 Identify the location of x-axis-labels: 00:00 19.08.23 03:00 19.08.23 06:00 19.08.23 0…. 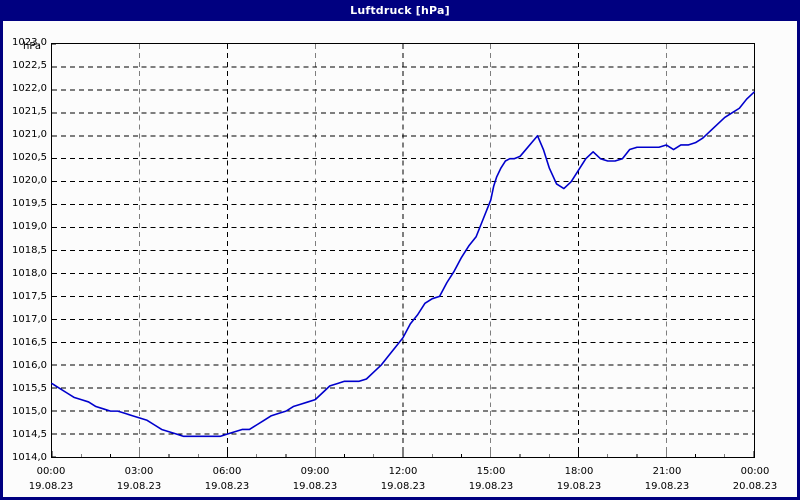
(400, 481).